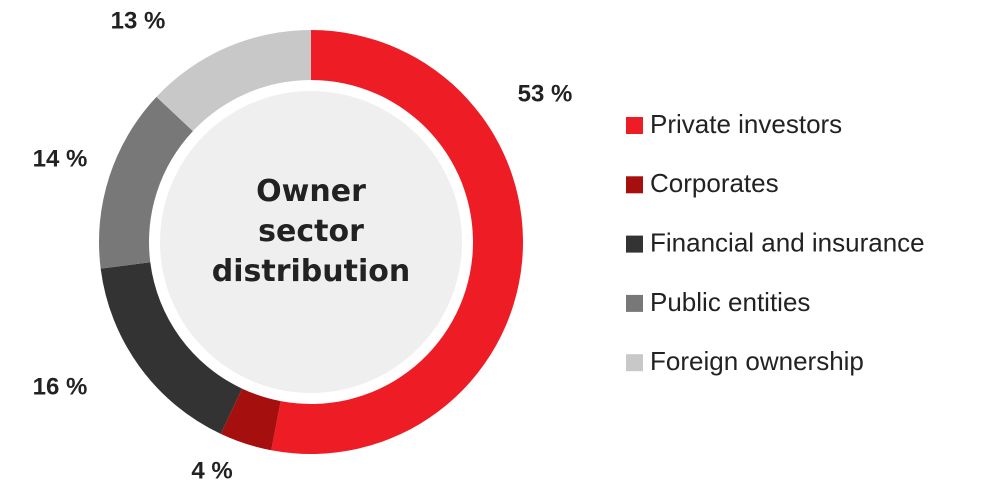  What do you see at coordinates (730, 302) in the screenshot?
I see `legend-label: Public entities` at bounding box center [730, 302].